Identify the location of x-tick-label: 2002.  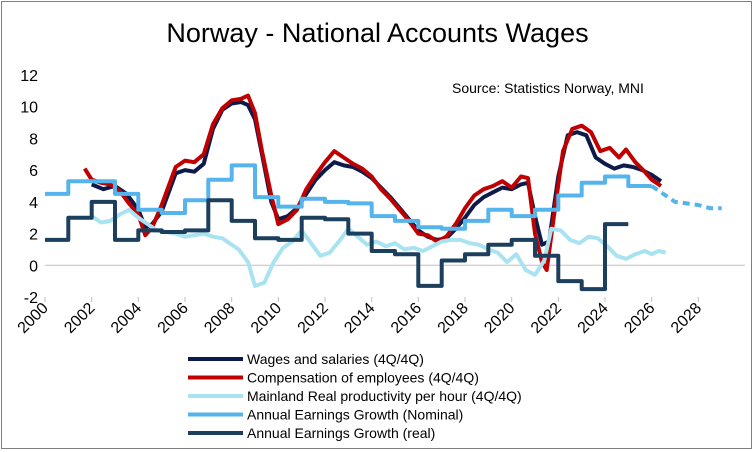
(79, 318).